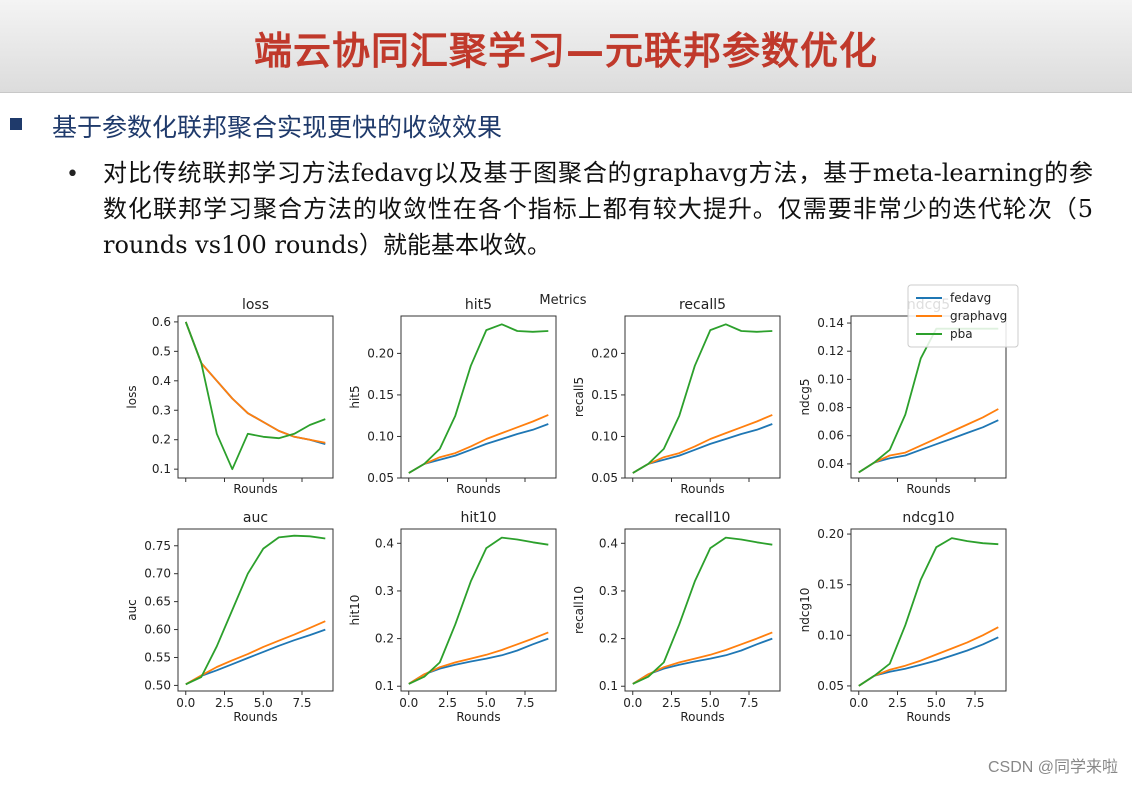  Describe the element at coordinates (702, 489) in the screenshot. I see `x-axis-label-recall5: Rounds` at that location.